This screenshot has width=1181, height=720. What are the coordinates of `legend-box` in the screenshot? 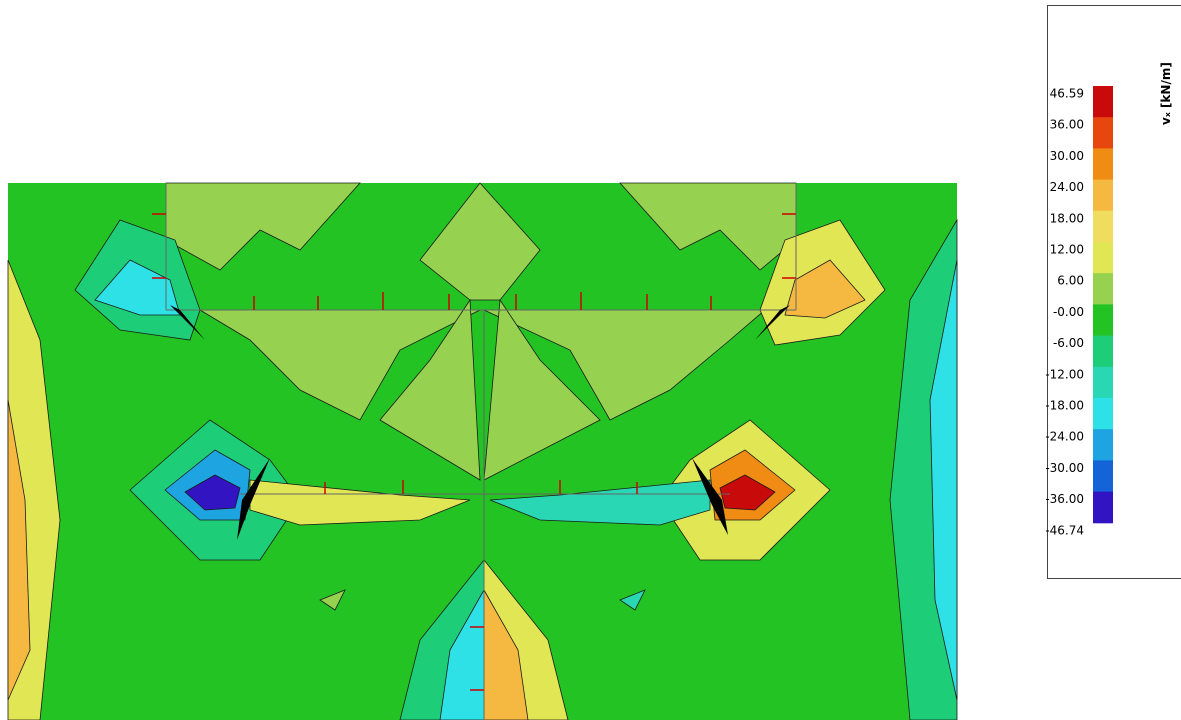 It's located at (1114, 292).